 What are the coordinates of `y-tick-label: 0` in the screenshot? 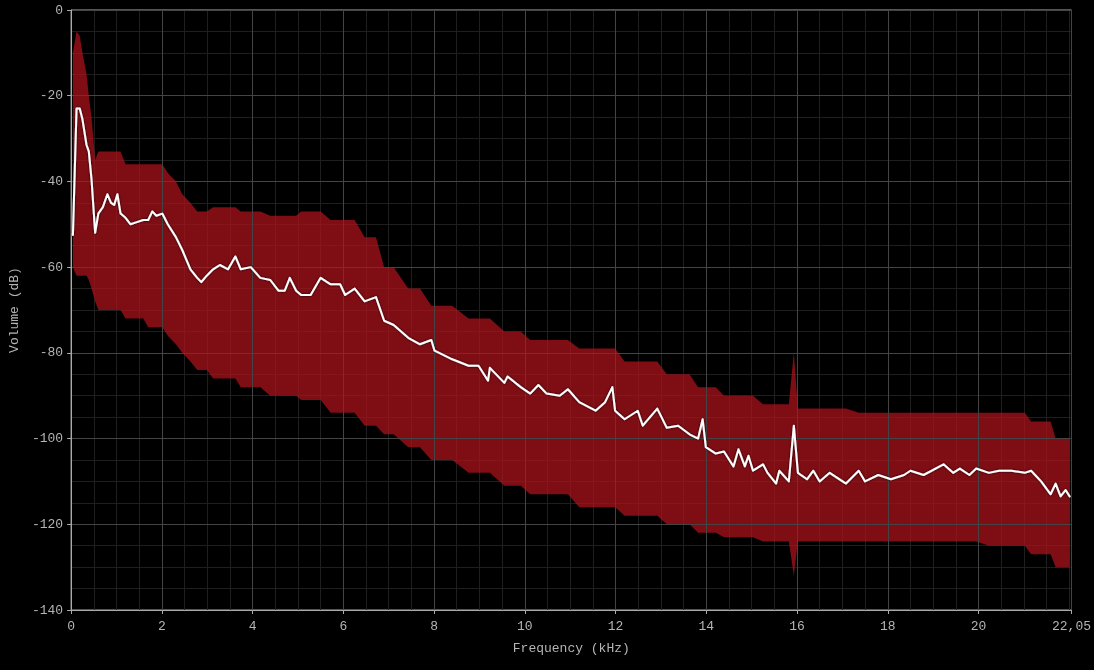 It's located at (59, 10).